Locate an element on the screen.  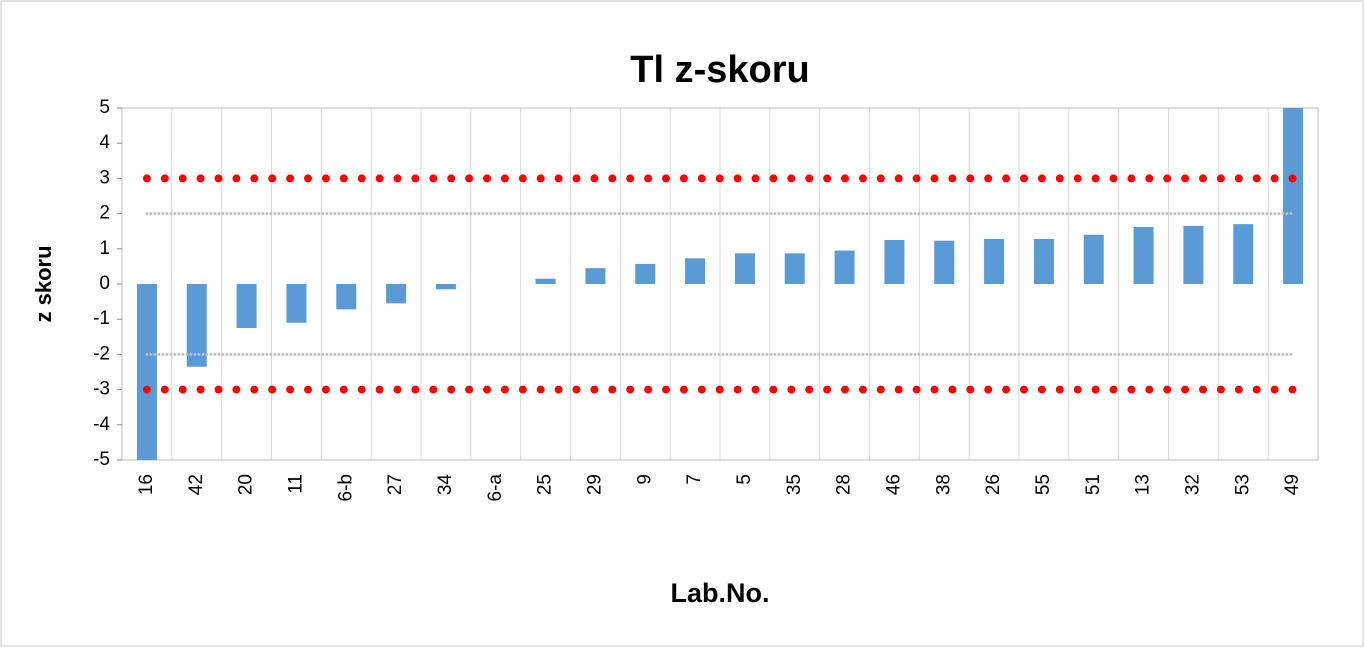
x-tick-label: 13 is located at coordinates (1143, 484).